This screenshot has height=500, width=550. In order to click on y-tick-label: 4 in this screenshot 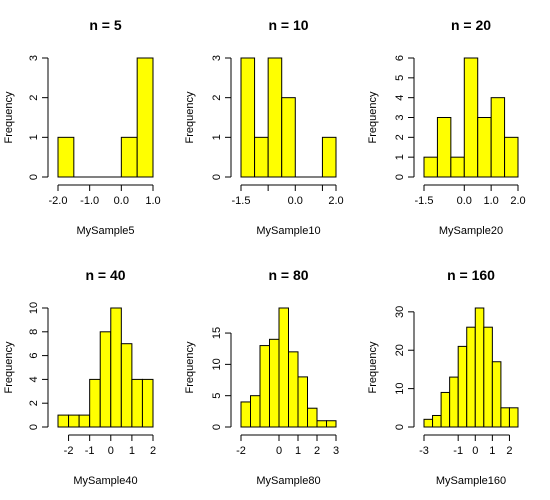, I will do `click(34, 379)`.